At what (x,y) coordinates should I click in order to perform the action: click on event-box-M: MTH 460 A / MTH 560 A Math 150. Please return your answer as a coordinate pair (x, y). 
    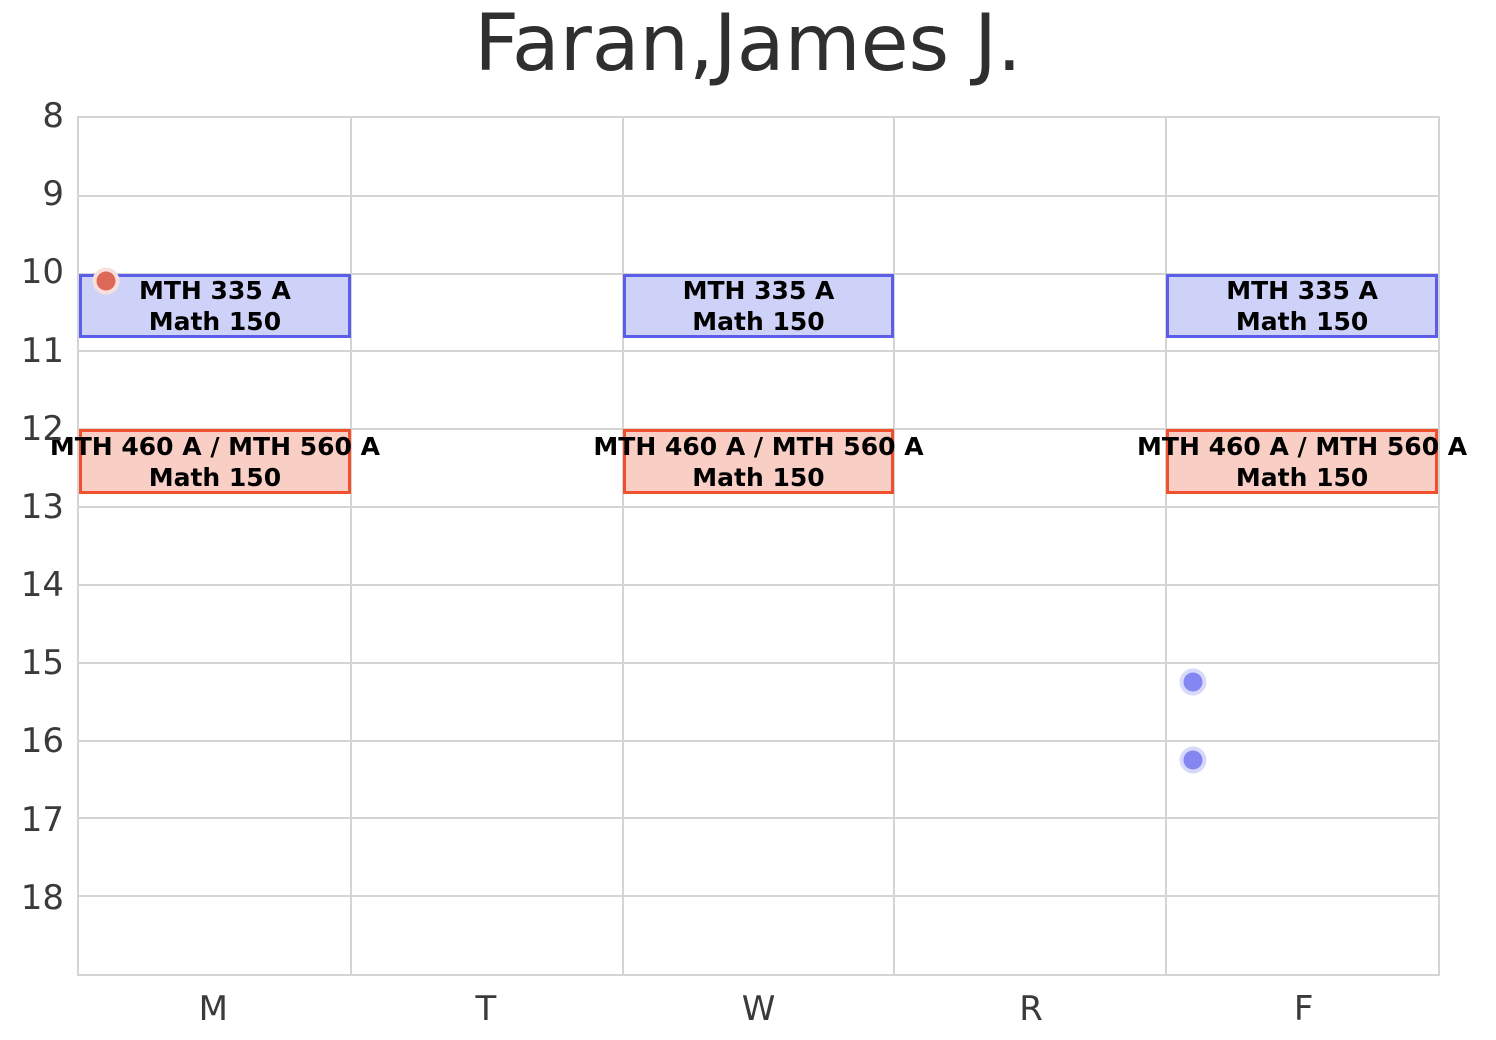
    Looking at the image, I should click on (215, 461).